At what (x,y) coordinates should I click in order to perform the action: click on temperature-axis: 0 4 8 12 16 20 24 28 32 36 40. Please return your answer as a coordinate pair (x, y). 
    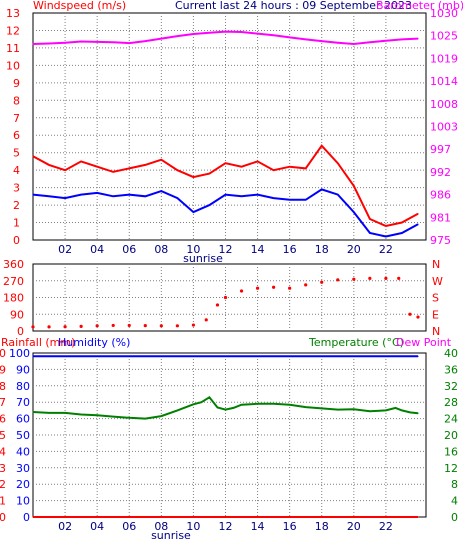
    Looking at the image, I should click on (451, 435).